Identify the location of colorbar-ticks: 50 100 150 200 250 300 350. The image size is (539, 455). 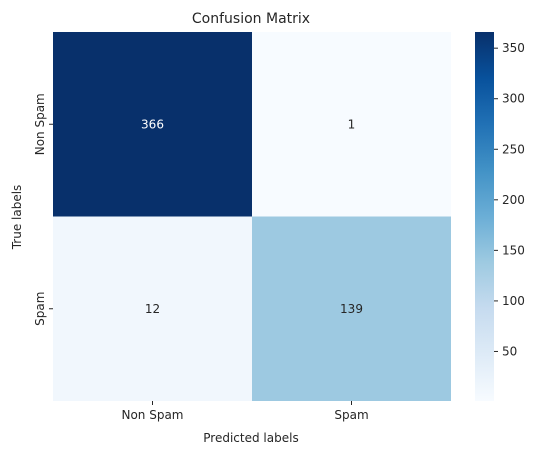
(509, 199).